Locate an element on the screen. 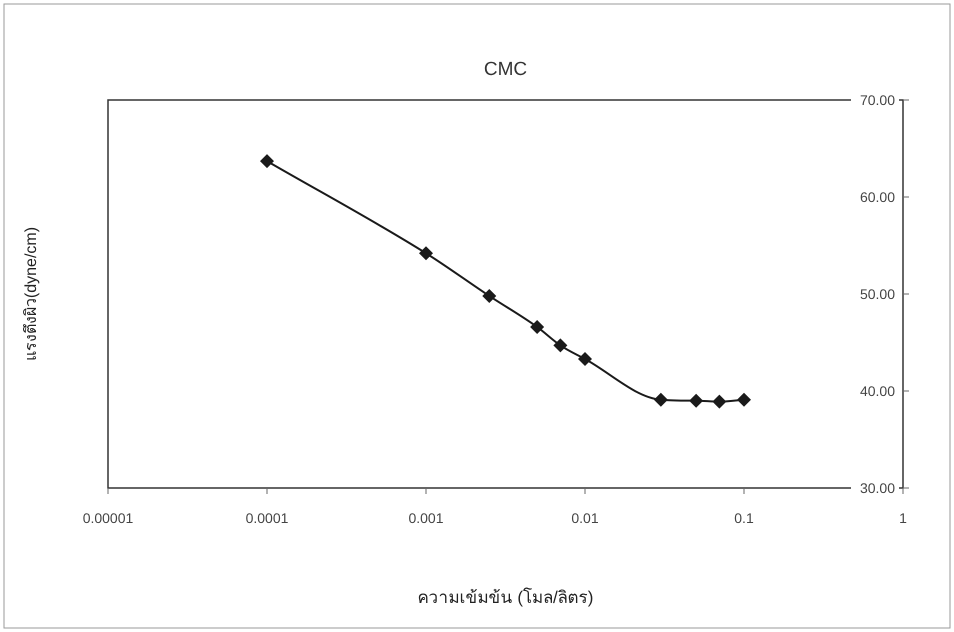  x-tick-label: 0.001 is located at coordinates (426, 518).